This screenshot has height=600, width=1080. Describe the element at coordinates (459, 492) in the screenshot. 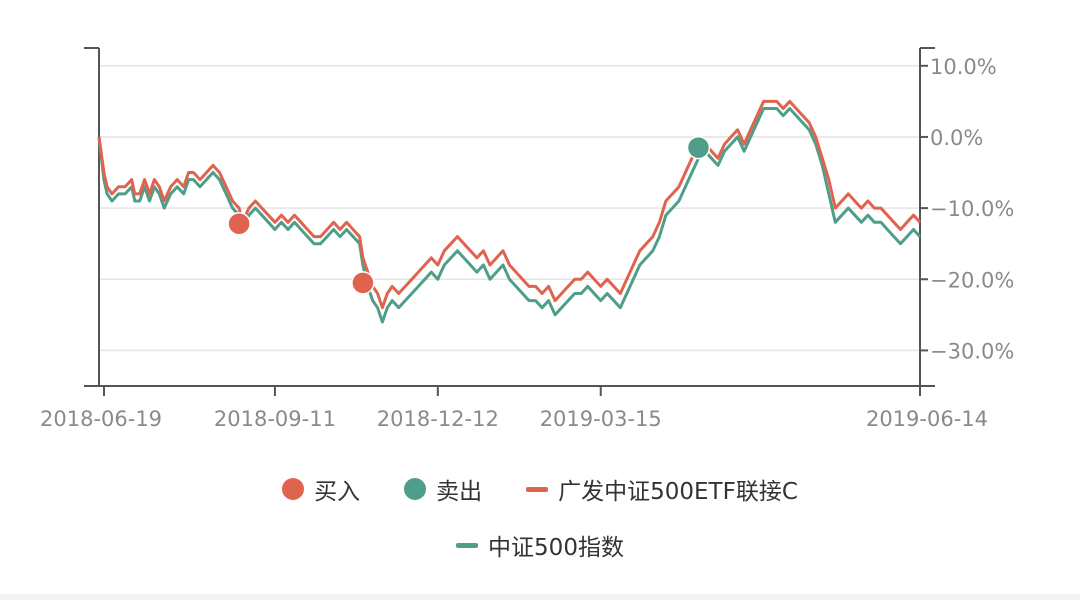

I see `legend-label-sell: 卖出` at that location.